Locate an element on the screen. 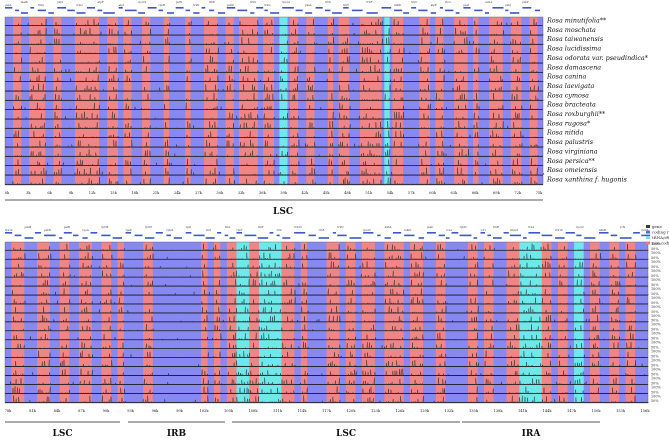  region-label: IRA is located at coordinates (532, 433).